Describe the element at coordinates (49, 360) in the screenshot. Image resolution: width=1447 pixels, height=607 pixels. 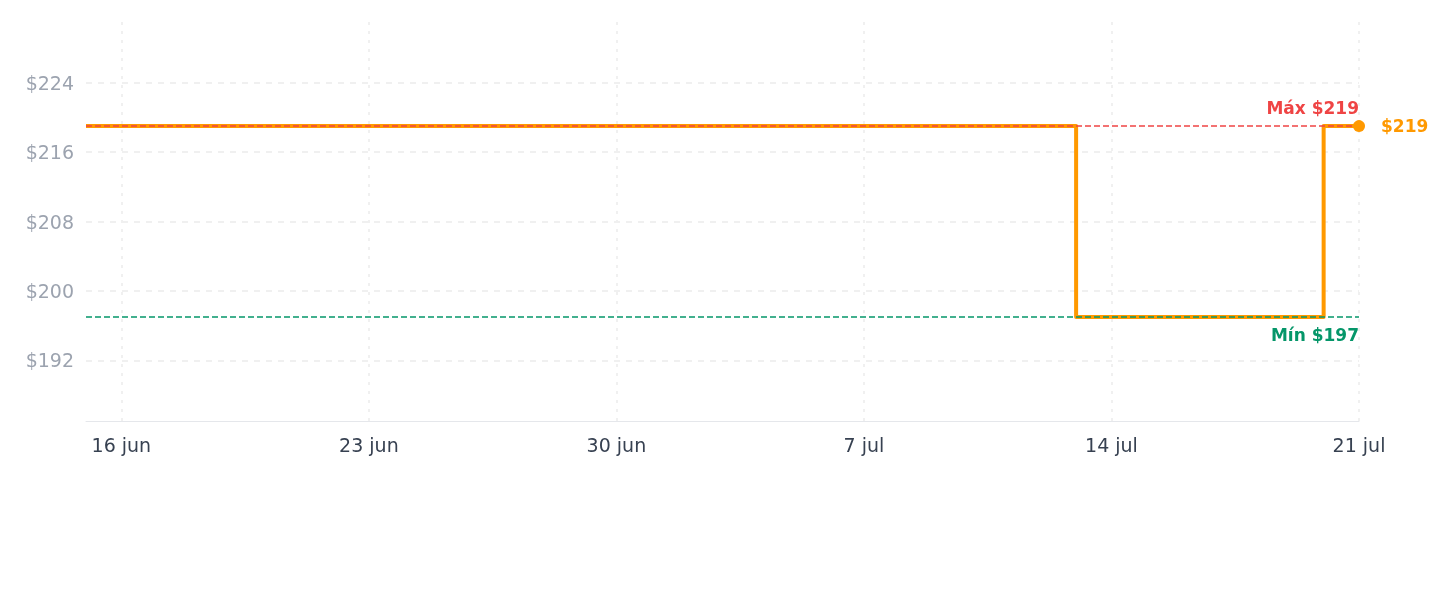
I see `y-tick-label: $192` at that location.